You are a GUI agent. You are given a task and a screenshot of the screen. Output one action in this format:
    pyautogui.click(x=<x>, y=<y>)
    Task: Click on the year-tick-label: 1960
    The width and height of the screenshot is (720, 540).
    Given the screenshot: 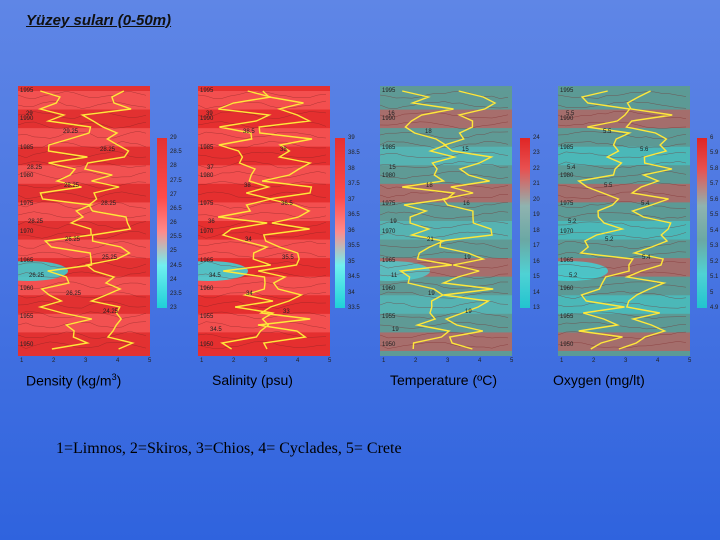 What is the action you would take?
    pyautogui.click(x=567, y=288)
    